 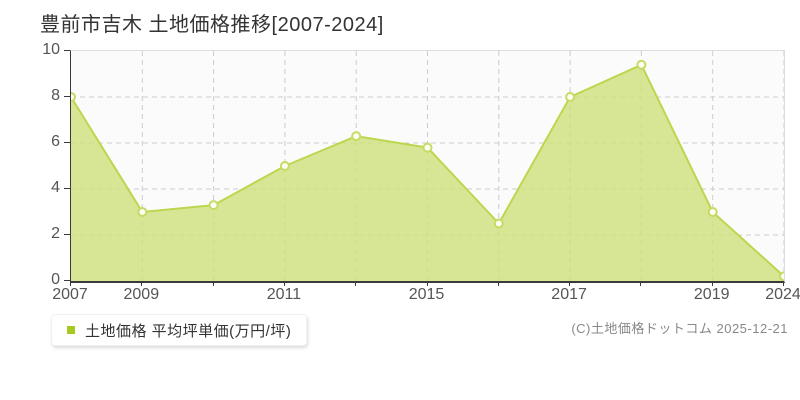 What do you see at coordinates (711, 294) in the screenshot?
I see `x-axis-label: 2019` at bounding box center [711, 294].